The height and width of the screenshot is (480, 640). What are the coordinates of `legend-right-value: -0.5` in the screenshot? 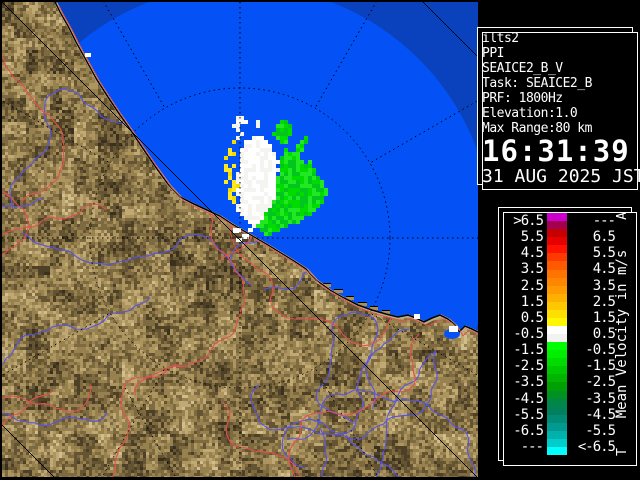 It's located at (600, 350).